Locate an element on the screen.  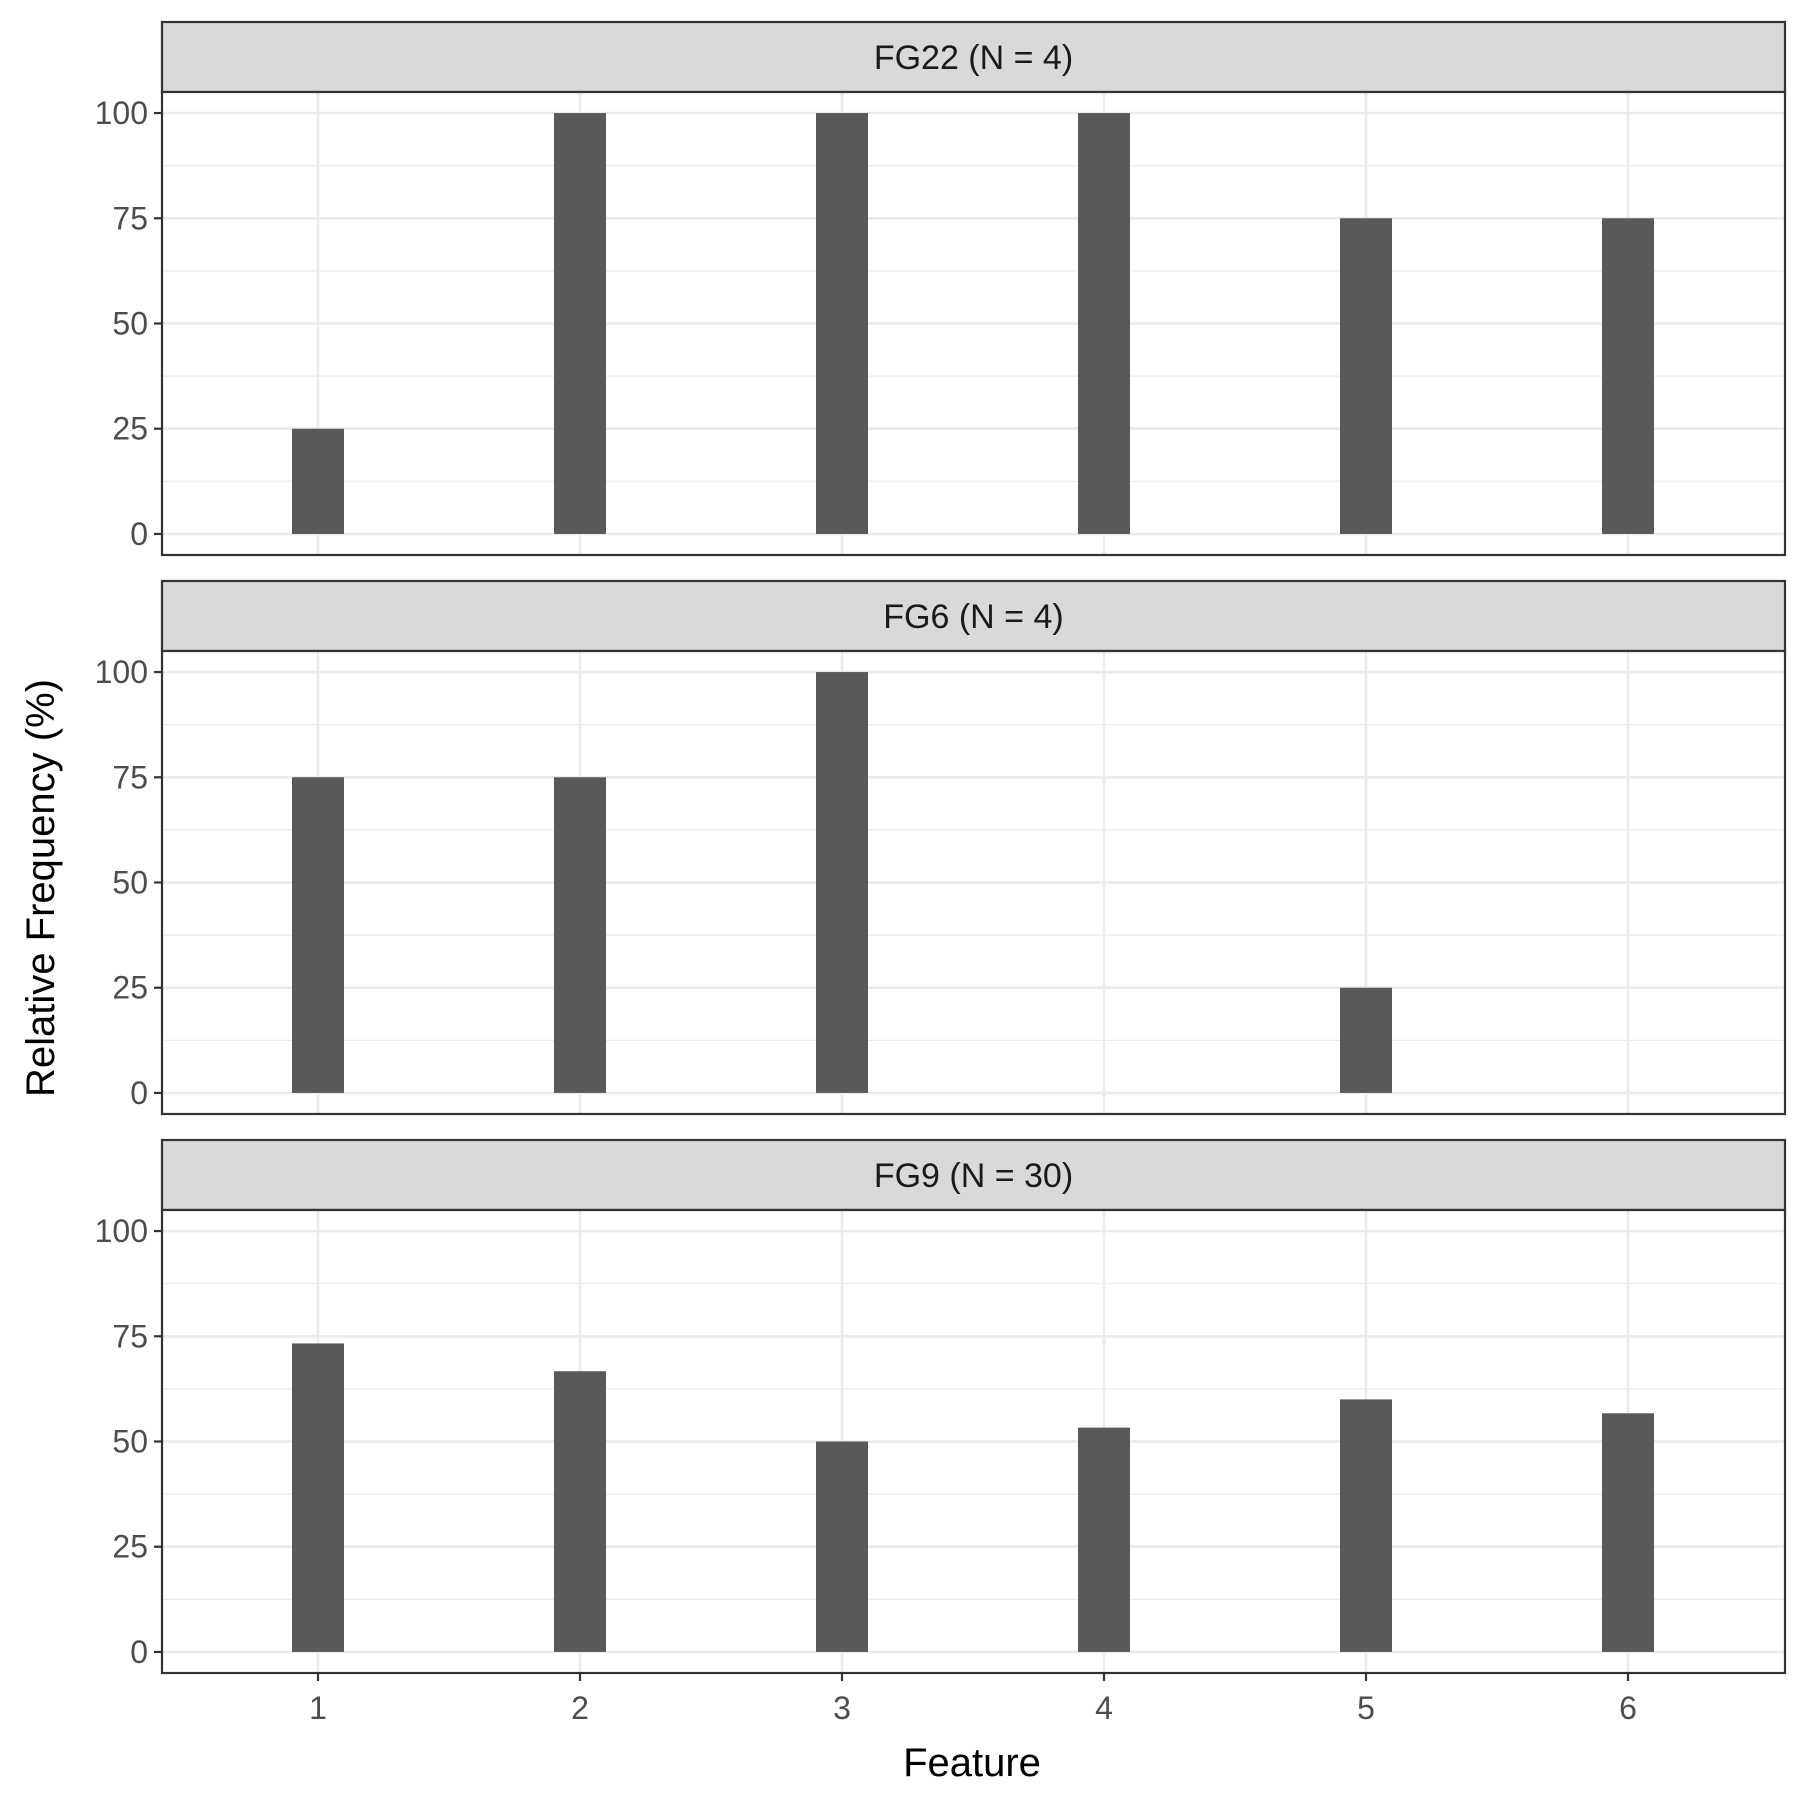
x-tick-label: 6 is located at coordinates (1628, 1708).